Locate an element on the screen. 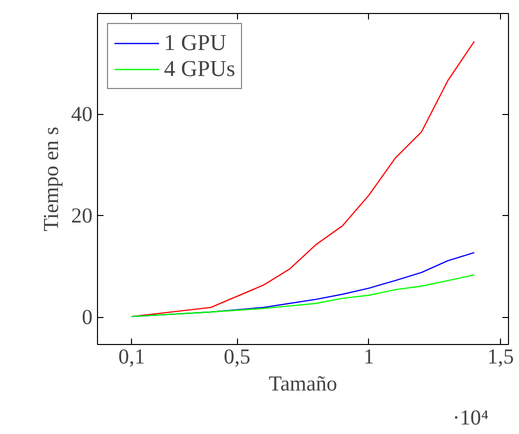  legend-label: 1 GPU is located at coordinates (195, 43).